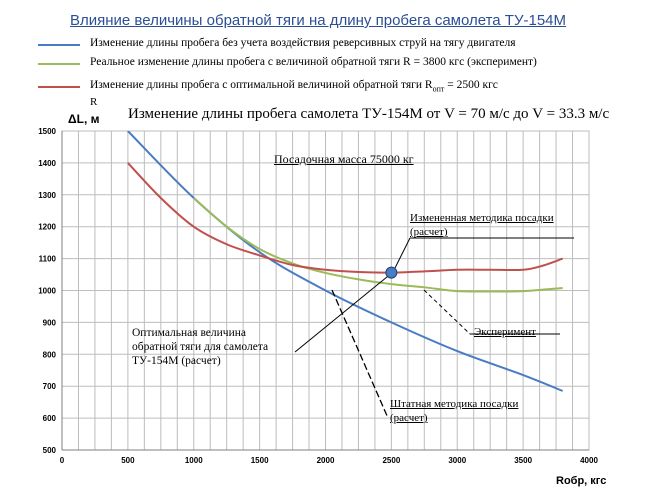 The image size is (670, 503). Describe the element at coordinates (47, 291) in the screenshot. I see `y-tick-label: 1000` at that location.